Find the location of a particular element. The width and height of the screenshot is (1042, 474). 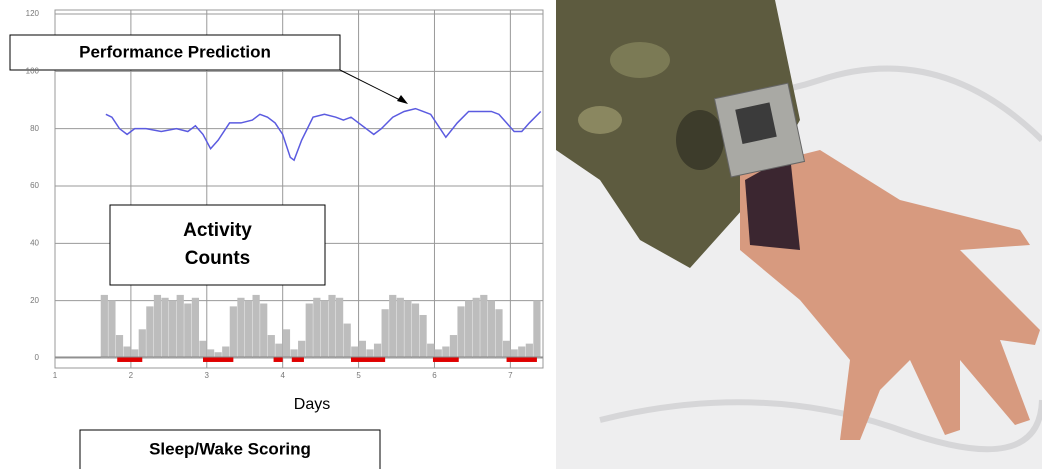

y-tick-label: 100 is located at coordinates (33, 70).